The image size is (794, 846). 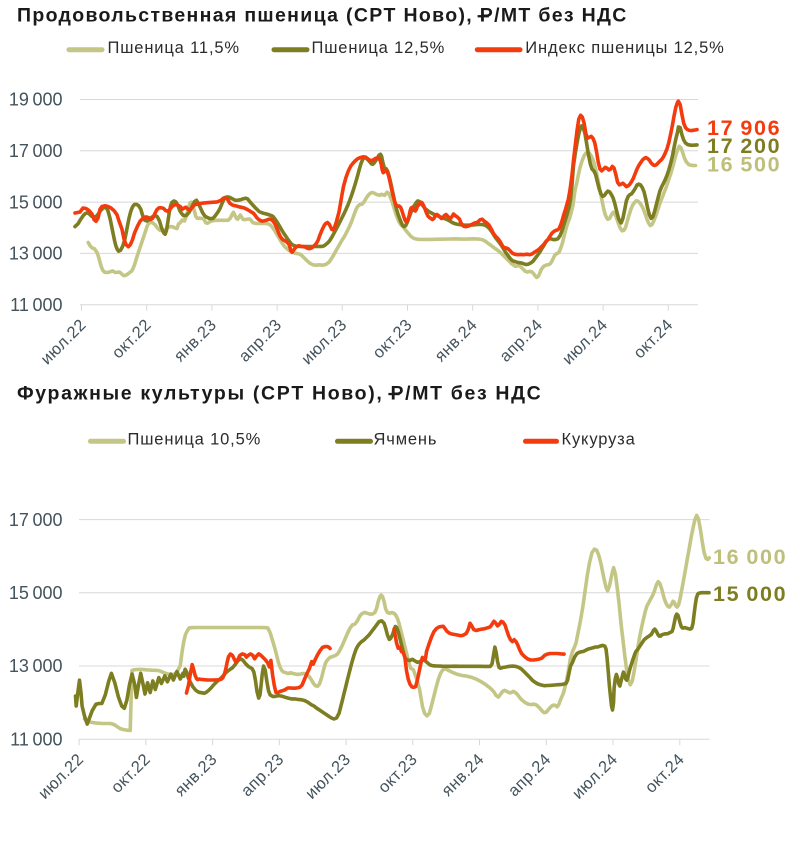 What do you see at coordinates (406, 440) in the screenshot?
I see `svg-text: Ячмень` at bounding box center [406, 440].